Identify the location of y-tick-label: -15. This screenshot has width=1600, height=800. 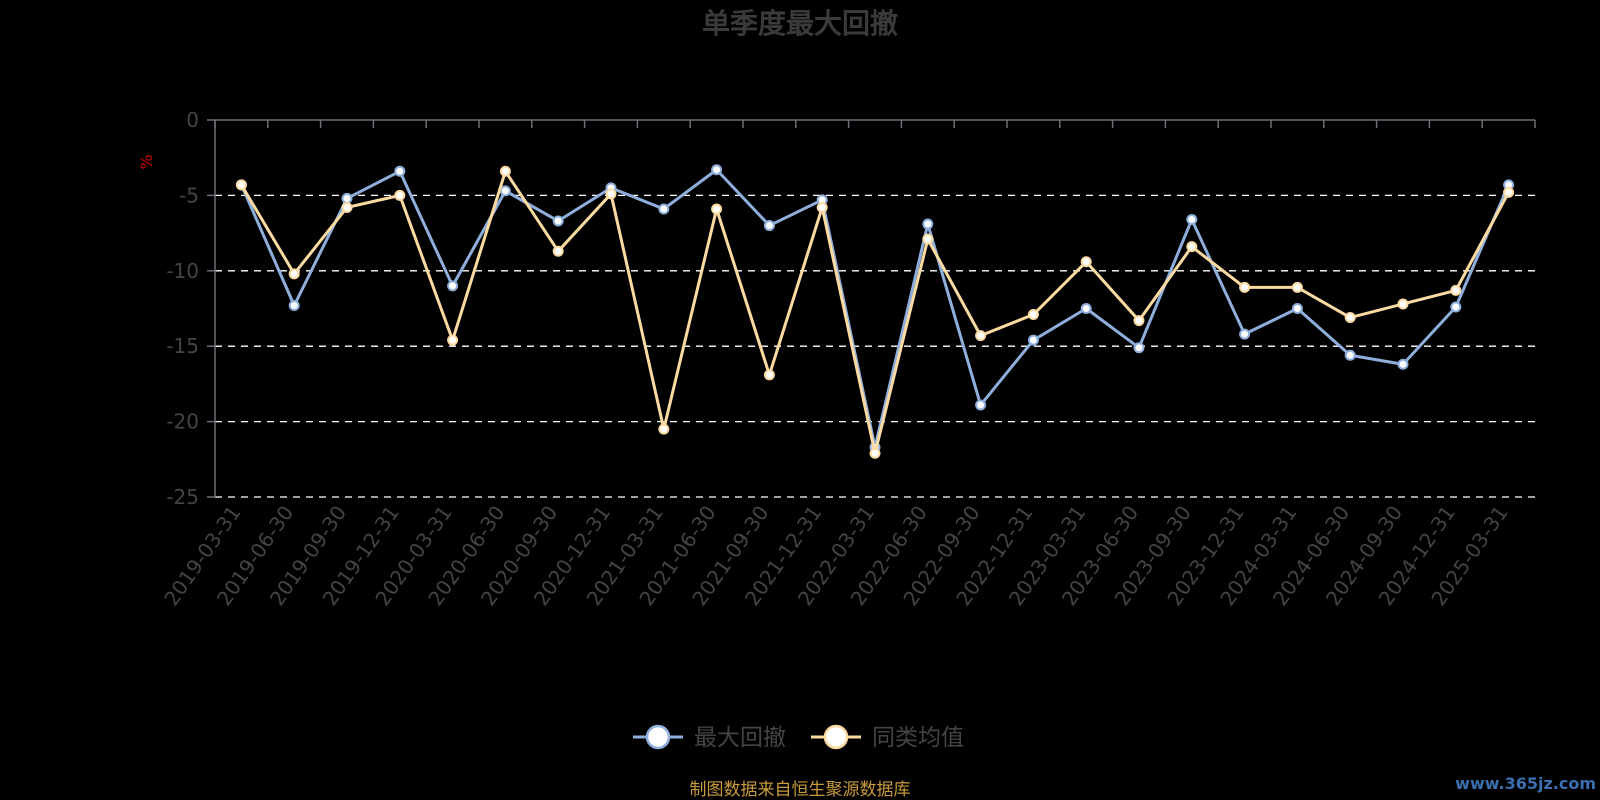
(182, 346).